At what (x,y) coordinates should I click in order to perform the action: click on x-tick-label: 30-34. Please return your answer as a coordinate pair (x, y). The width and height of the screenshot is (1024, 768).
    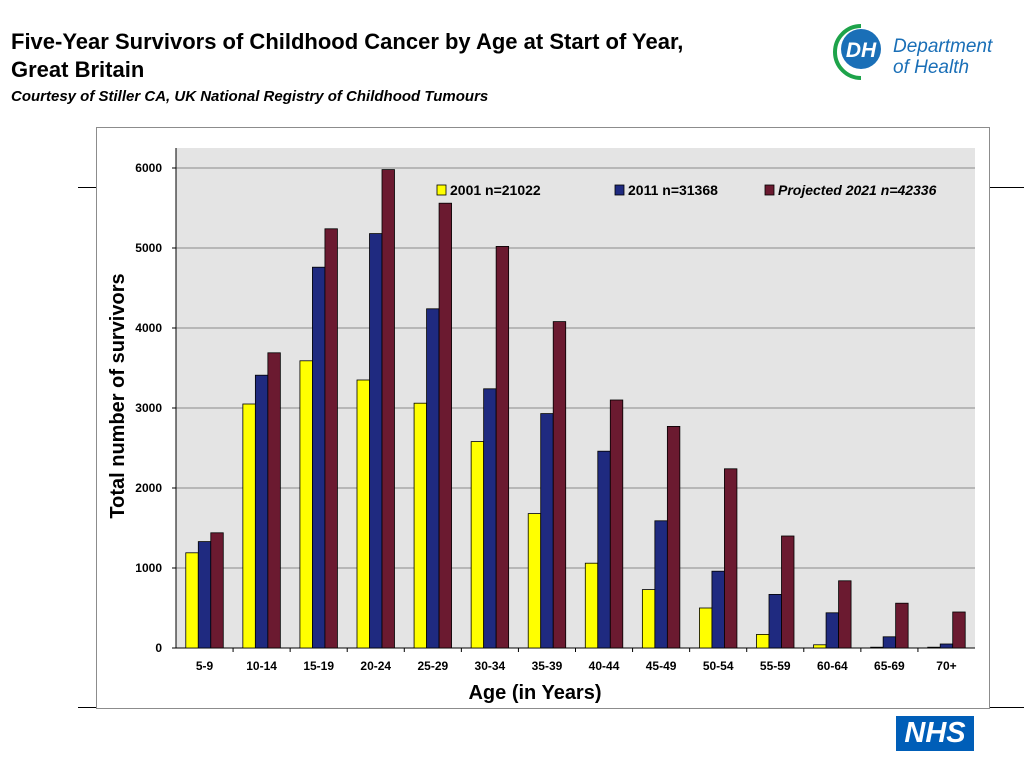
    Looking at the image, I should click on (490, 666).